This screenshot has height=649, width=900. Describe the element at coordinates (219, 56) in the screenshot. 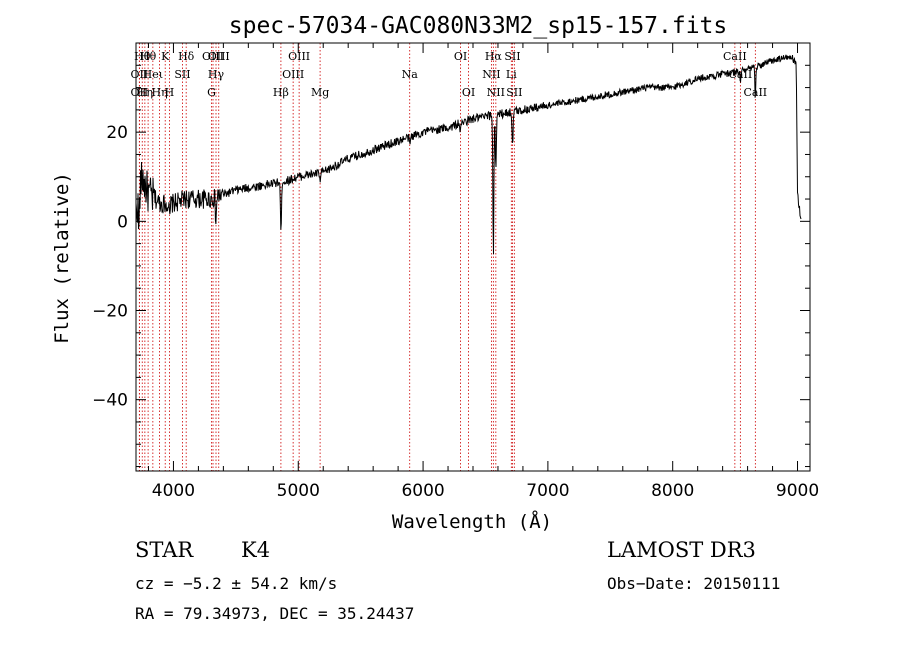

I see `line-marker-label-14: OIII` at that location.